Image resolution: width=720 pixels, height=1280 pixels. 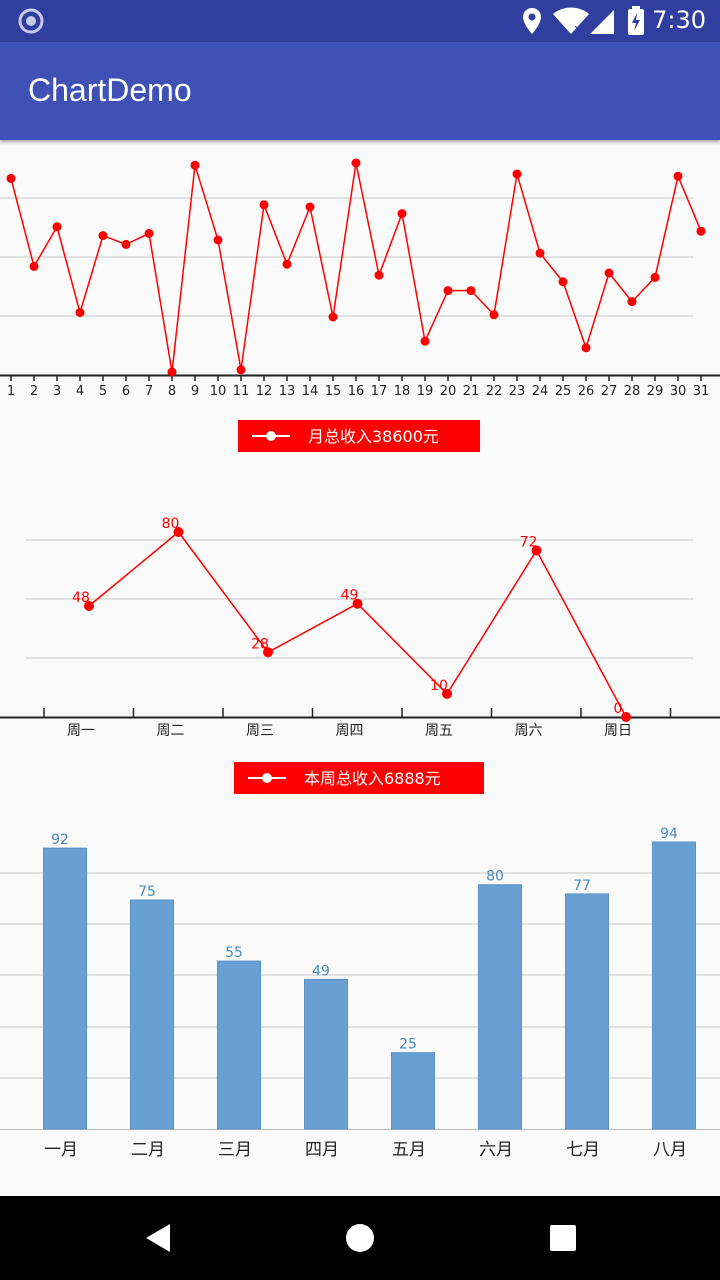 I want to click on data-label: 80, so click(x=495, y=877).